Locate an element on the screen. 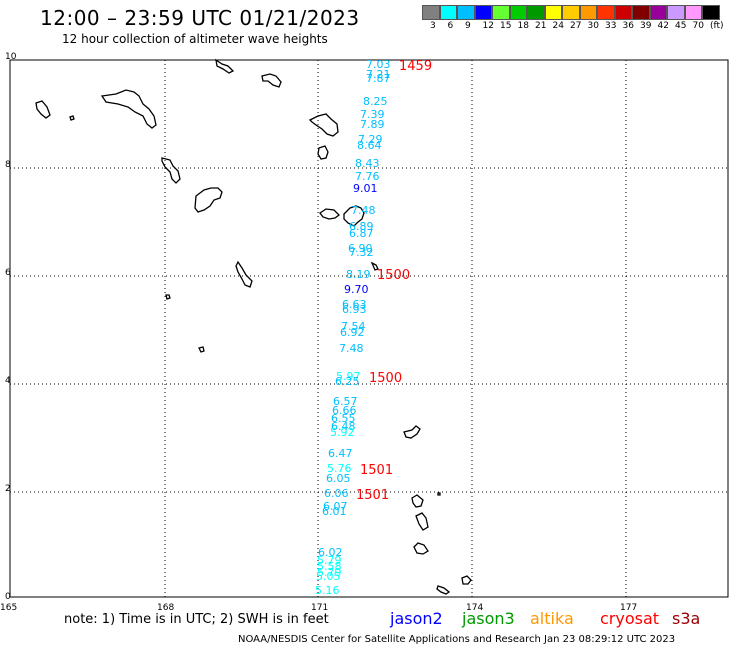  wave-height-label: 6.48 is located at coordinates (343, 426).